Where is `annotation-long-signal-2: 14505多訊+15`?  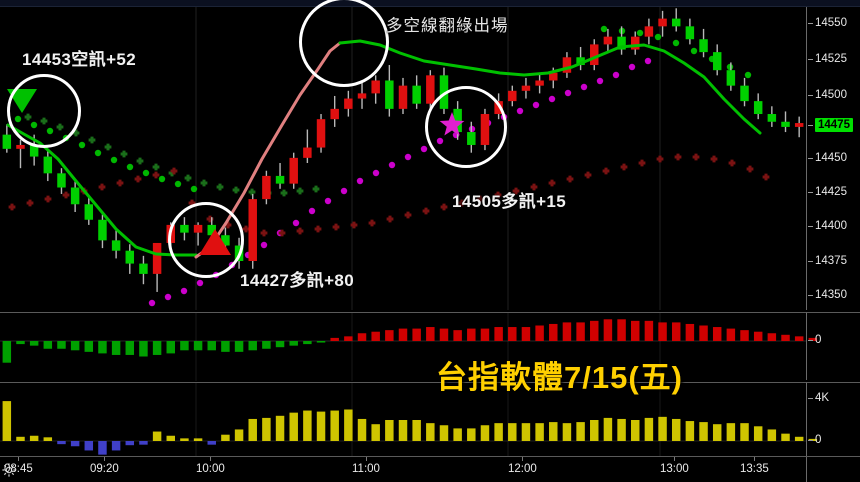 annotation-long-signal-2: 14505多訊+15 is located at coordinates (509, 201).